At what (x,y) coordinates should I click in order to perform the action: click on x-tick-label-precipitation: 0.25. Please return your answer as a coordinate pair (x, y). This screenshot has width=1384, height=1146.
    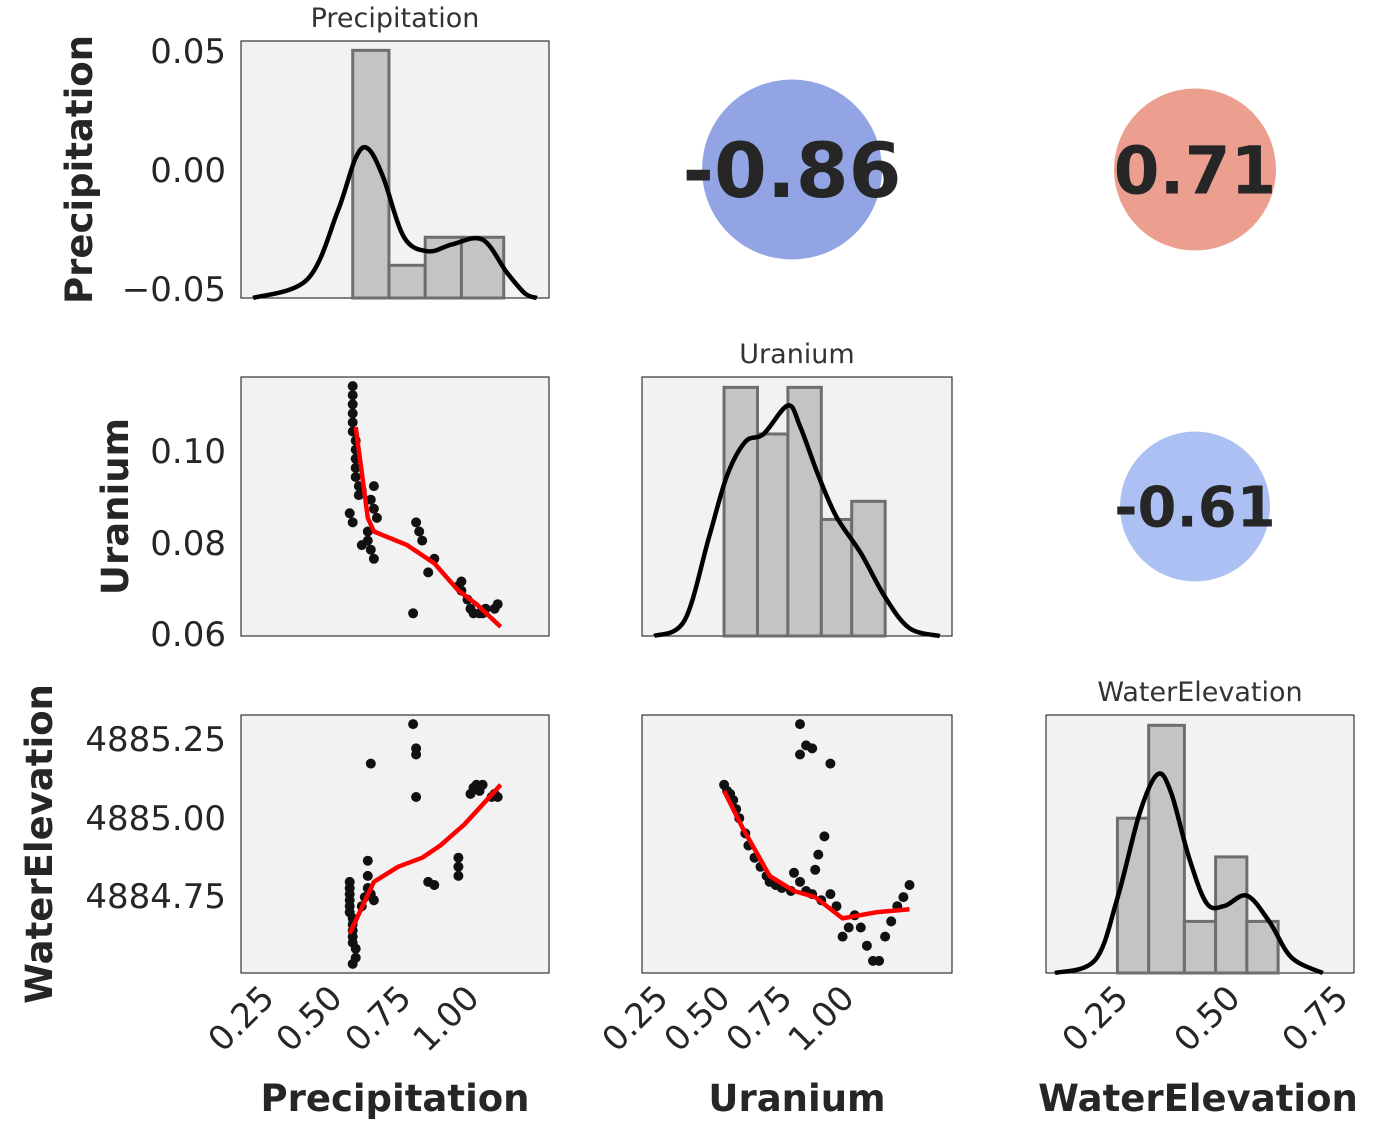
    Looking at the image, I should click on (242, 1019).